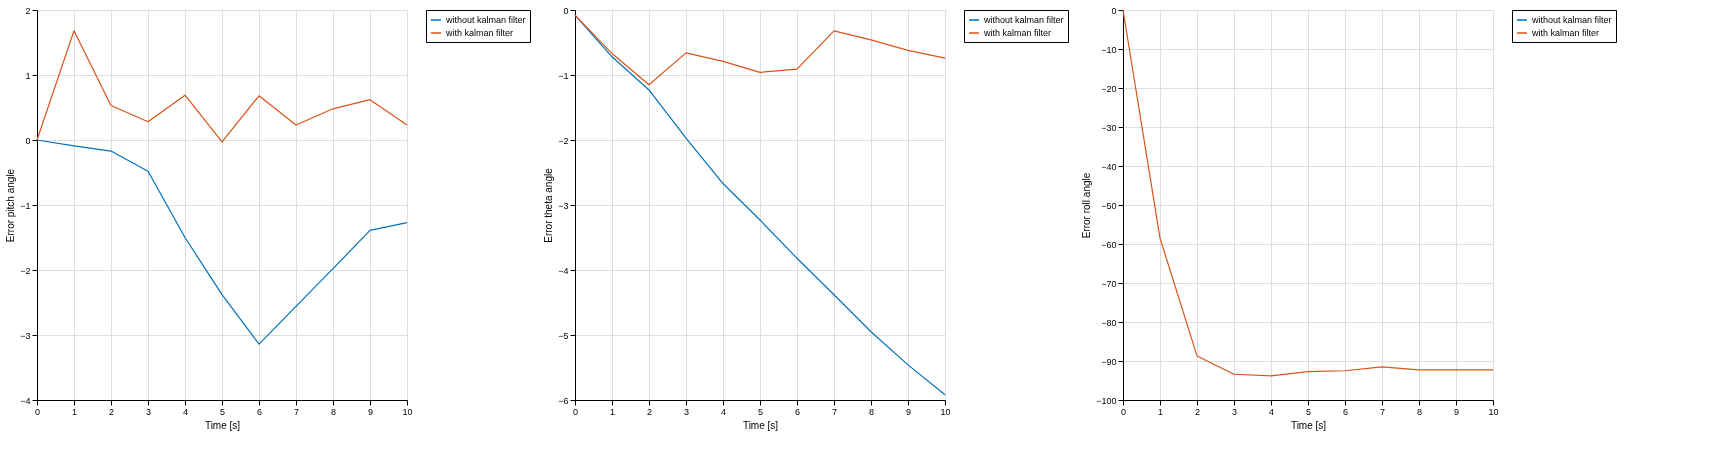 Image resolution: width=1728 pixels, height=467 pixels. I want to click on y-tick-label: −30, so click(1109, 127).